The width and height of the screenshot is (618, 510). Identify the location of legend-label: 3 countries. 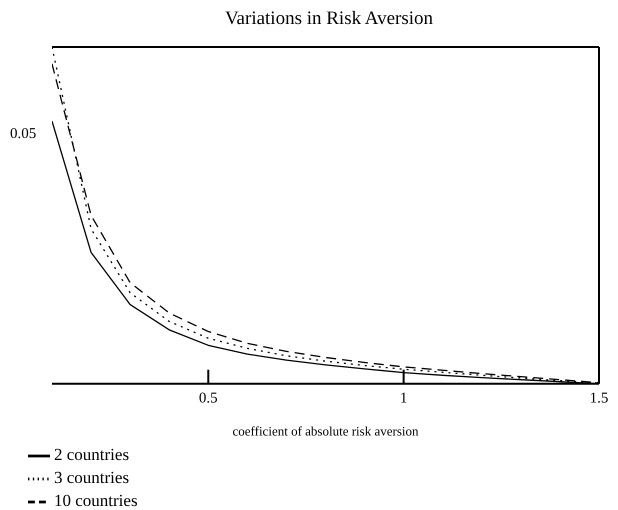
(92, 477).